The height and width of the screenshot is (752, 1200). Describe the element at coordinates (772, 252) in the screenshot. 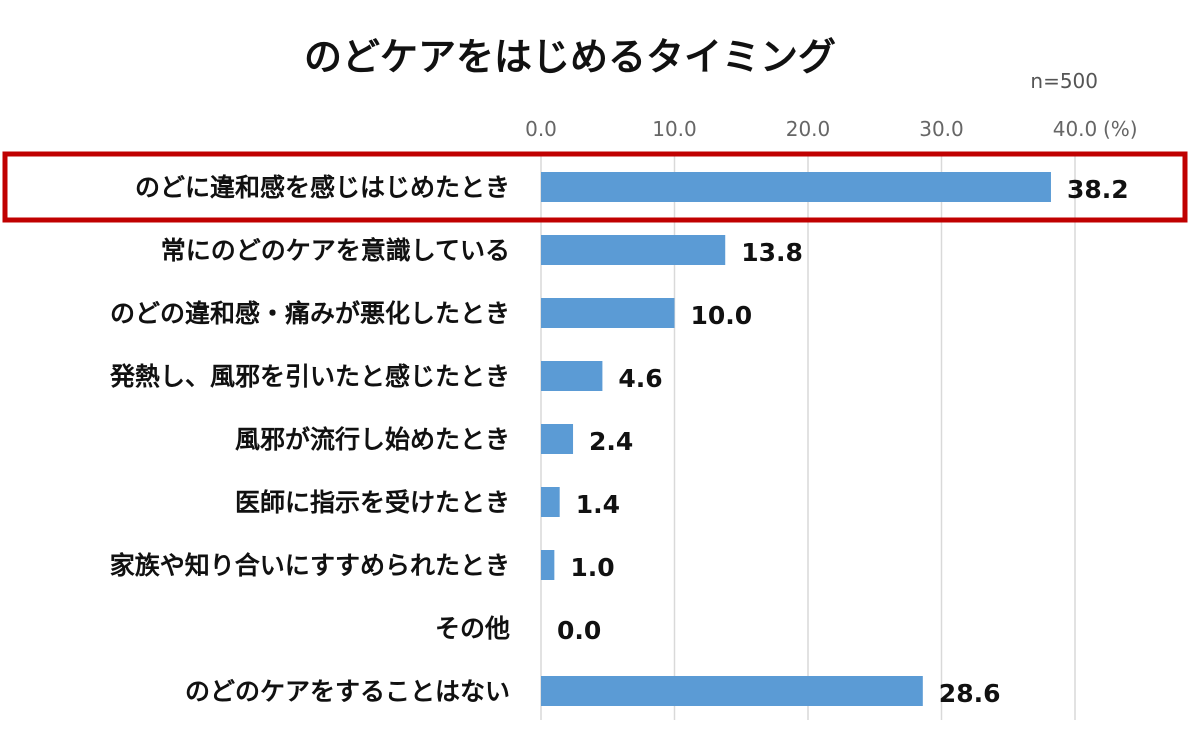

I see `value-label: 13.8` at that location.